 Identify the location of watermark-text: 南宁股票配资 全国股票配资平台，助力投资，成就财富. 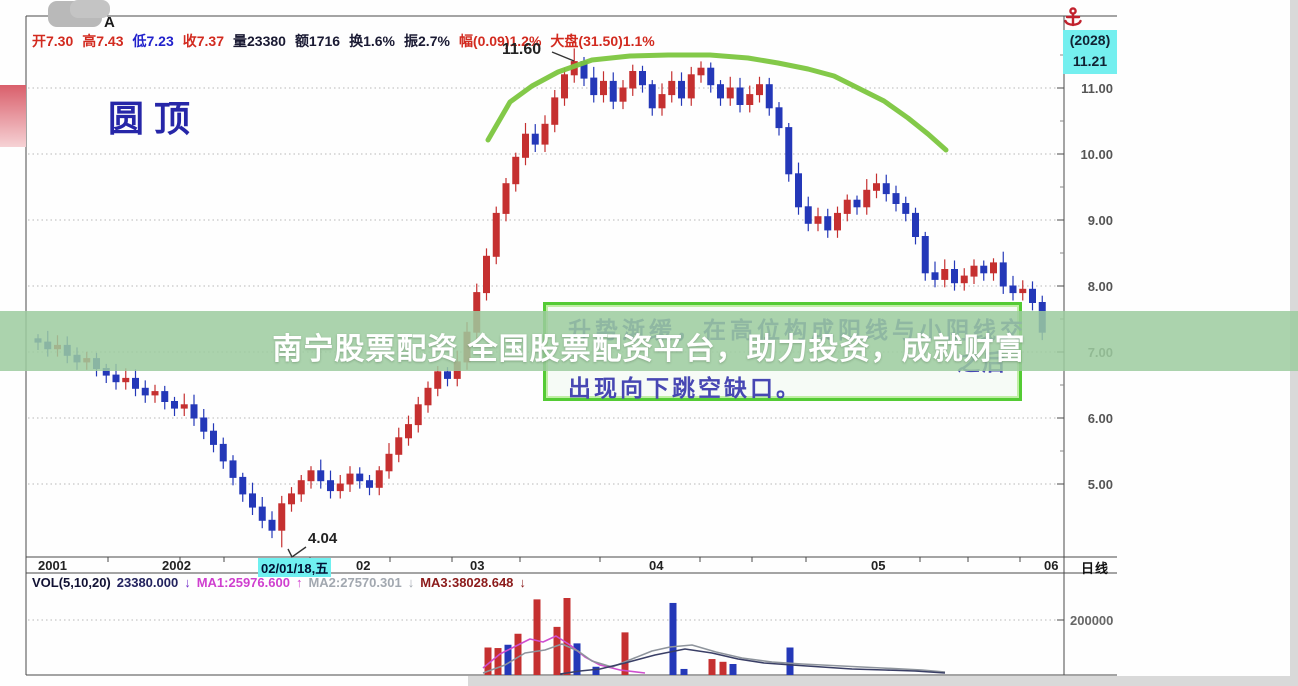
(649, 349).